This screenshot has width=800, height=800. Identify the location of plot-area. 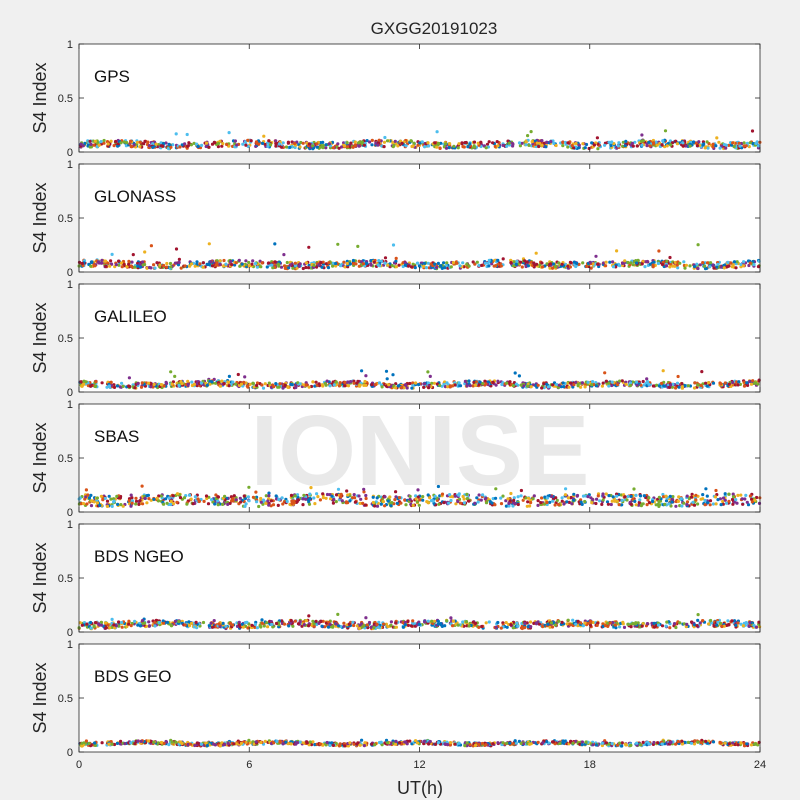
(419, 338).